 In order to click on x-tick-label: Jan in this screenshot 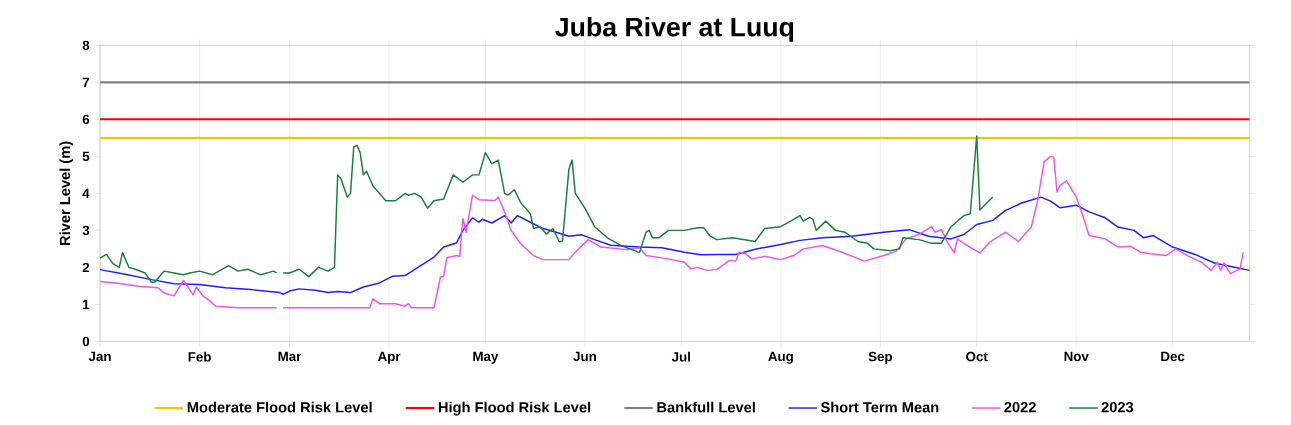, I will do `click(99, 356)`.